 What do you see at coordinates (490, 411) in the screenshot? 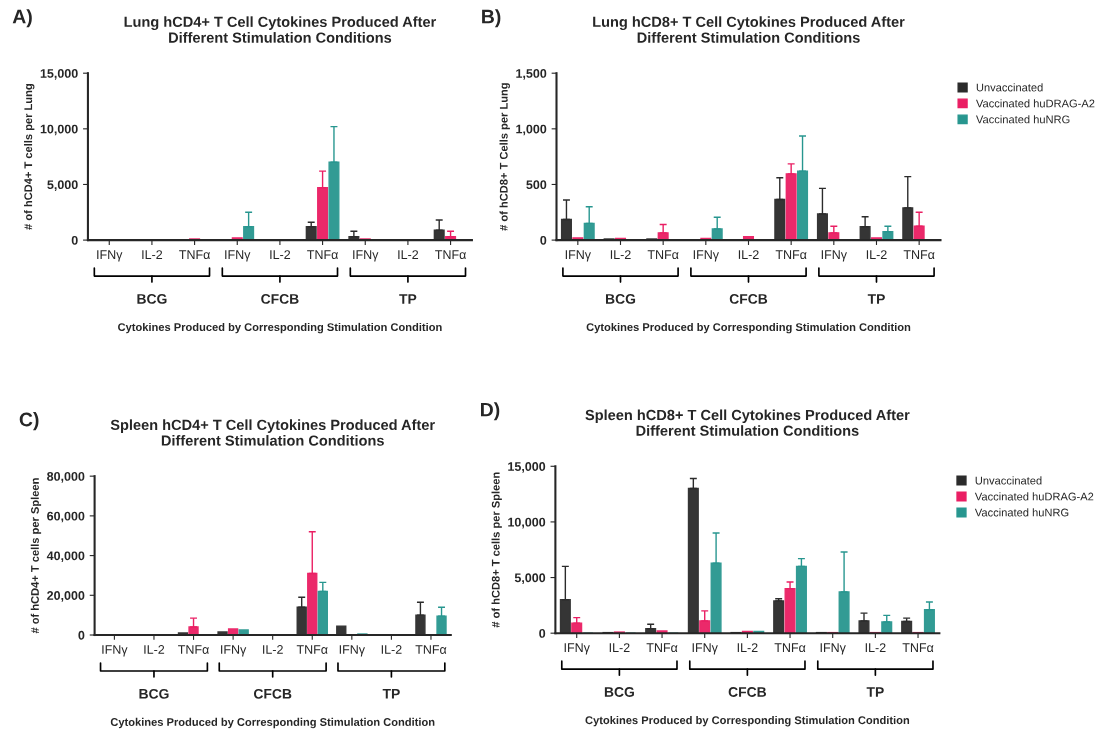
I see `text: D)` at bounding box center [490, 411].